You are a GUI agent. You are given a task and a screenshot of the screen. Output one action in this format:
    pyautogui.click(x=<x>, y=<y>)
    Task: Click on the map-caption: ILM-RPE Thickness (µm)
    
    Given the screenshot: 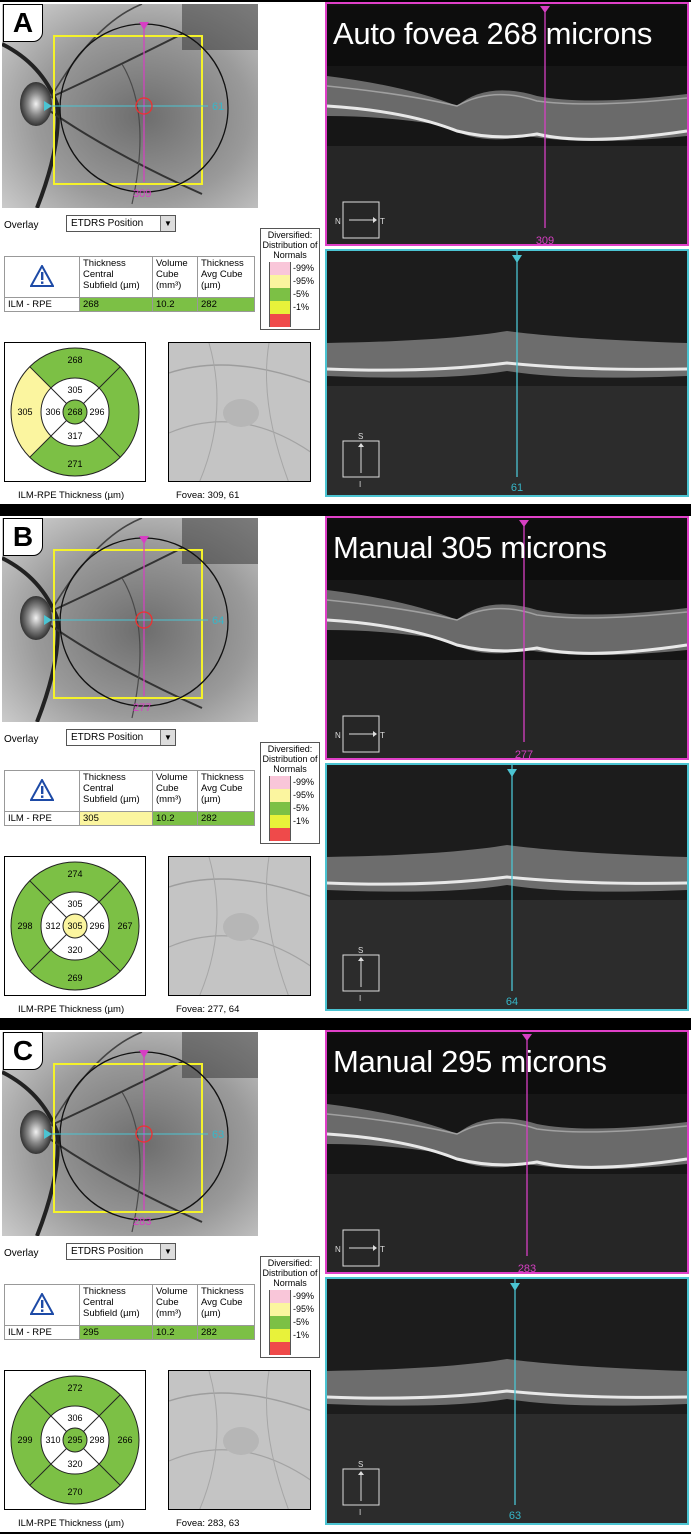 What is the action you would take?
    pyautogui.click(x=71, y=1009)
    